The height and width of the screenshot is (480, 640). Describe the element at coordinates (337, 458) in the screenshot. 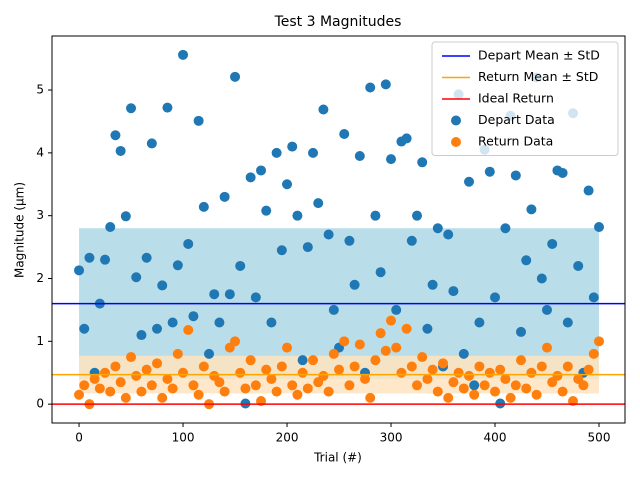

I see `x-axis-label: Trial (#)` at that location.